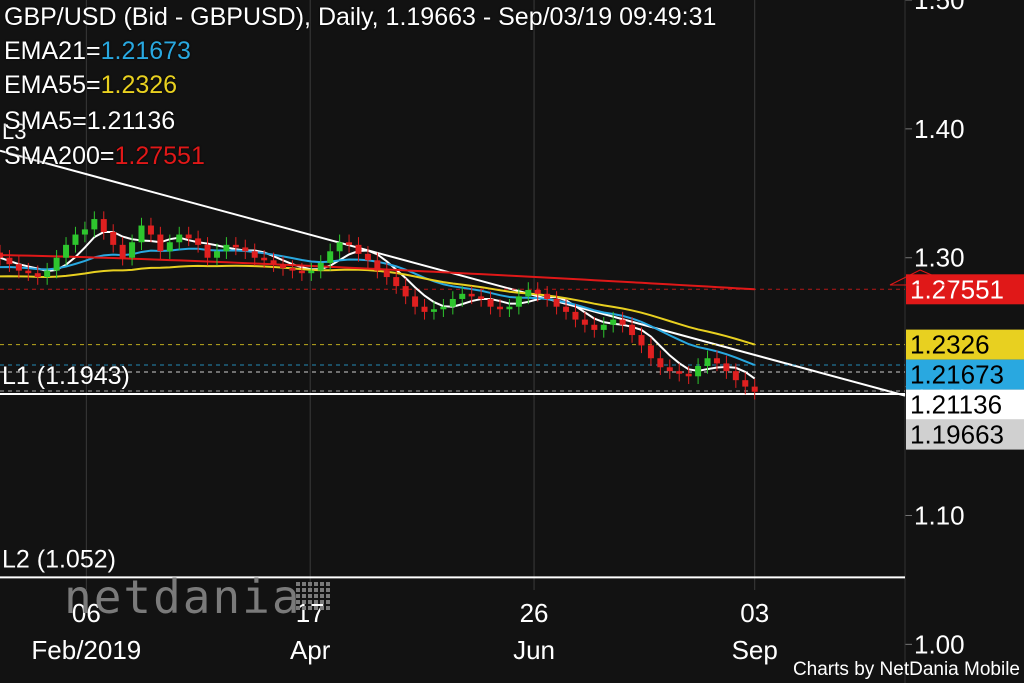  Describe the element at coordinates (906, 670) in the screenshot. I see `credit-text: Charts by NetDania Mobile` at that location.